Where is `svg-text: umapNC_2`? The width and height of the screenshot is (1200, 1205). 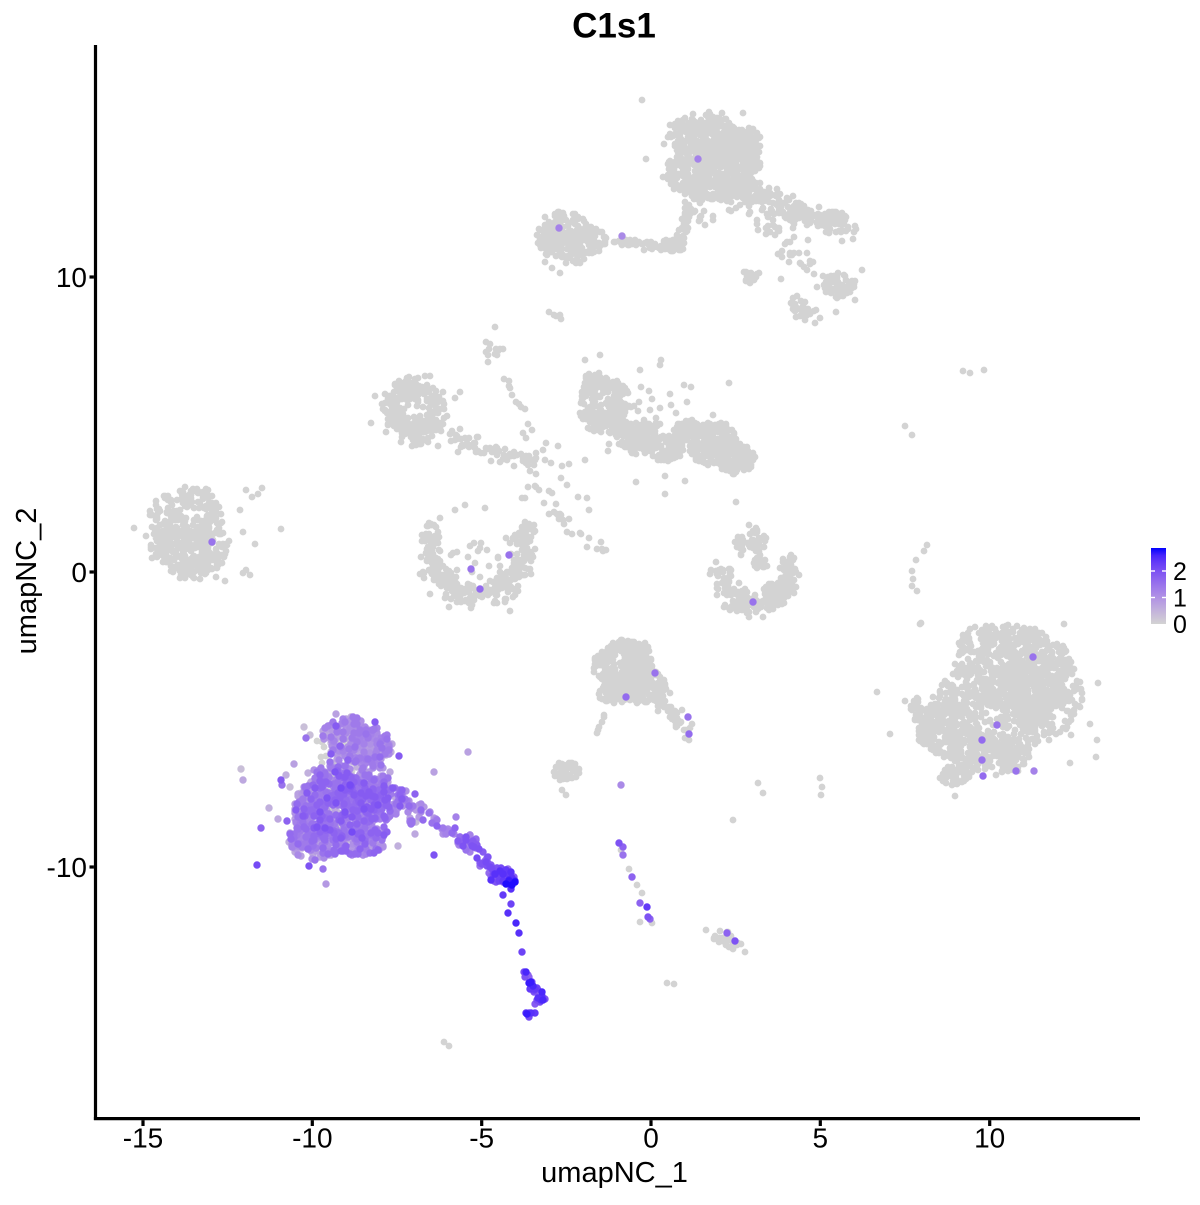 svg-text: umapNC_2 is located at coordinates (27, 581).